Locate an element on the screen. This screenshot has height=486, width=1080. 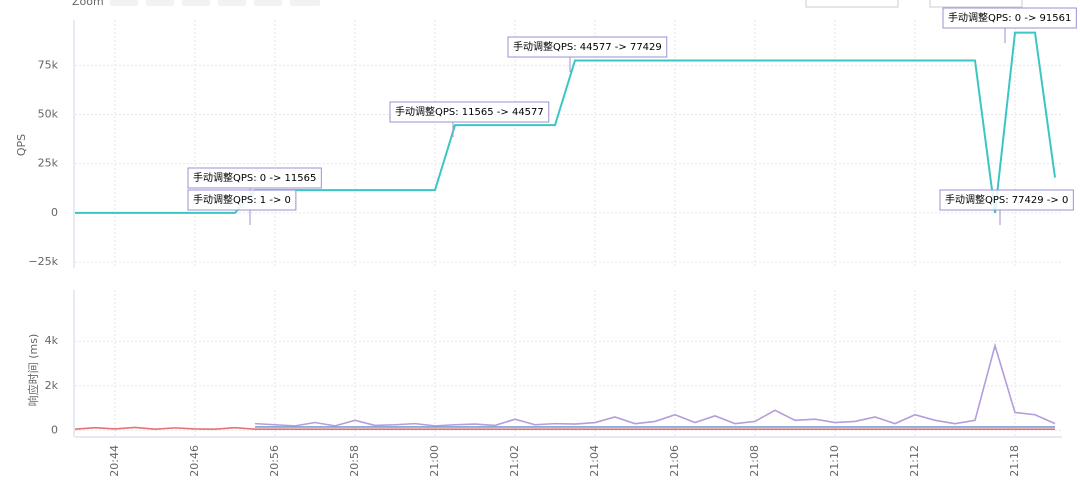
zoom-label: Zoom is located at coordinates (88, 4).